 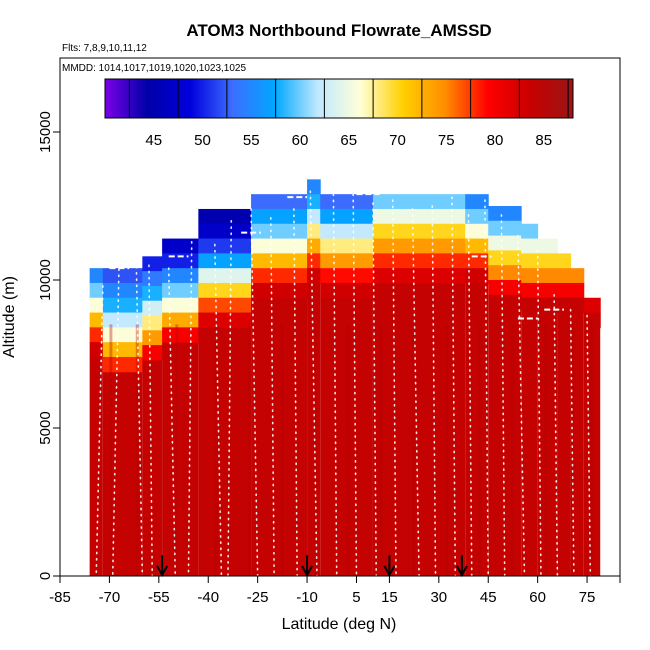 I want to click on y-axis: 0 5000 10000 15000, so click(x=48, y=345).